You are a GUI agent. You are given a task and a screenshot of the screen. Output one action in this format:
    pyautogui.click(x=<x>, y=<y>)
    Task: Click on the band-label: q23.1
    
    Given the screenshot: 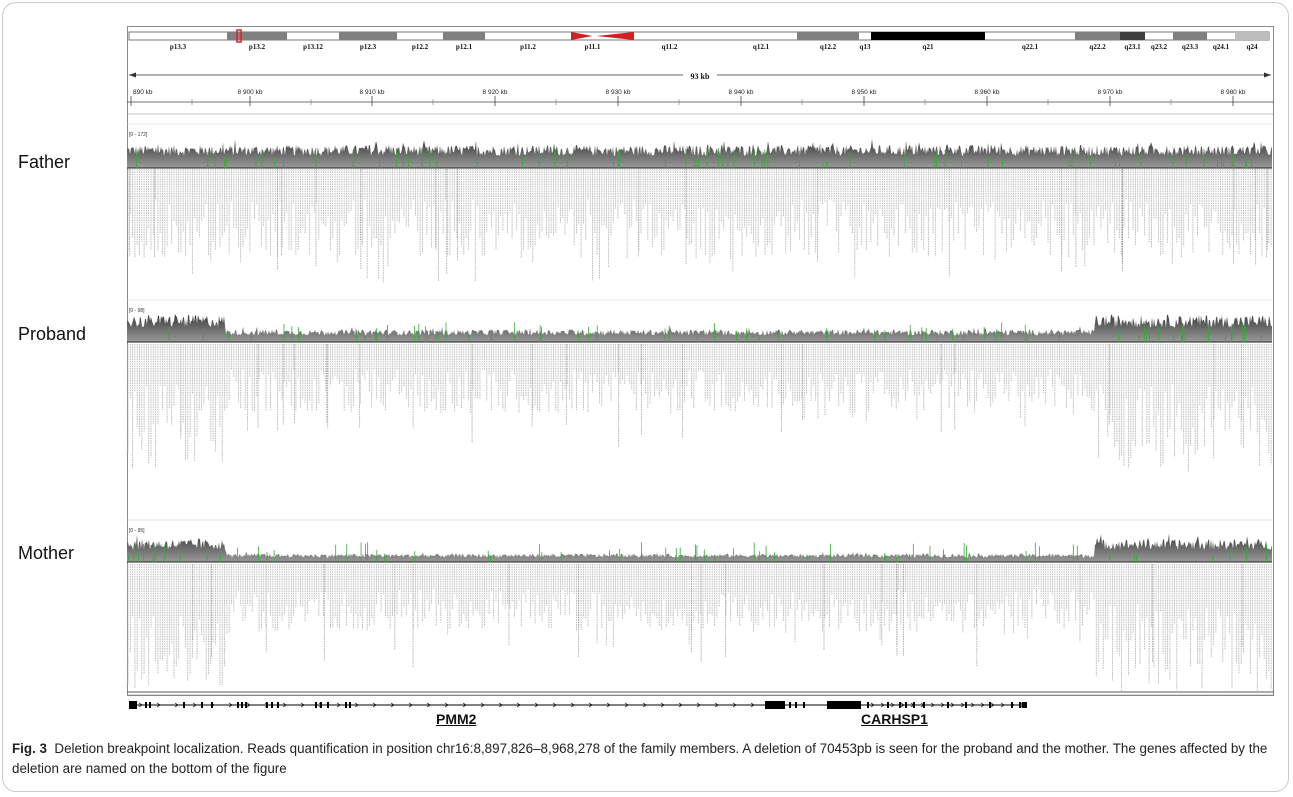 What is the action you would take?
    pyautogui.click(x=1132, y=47)
    